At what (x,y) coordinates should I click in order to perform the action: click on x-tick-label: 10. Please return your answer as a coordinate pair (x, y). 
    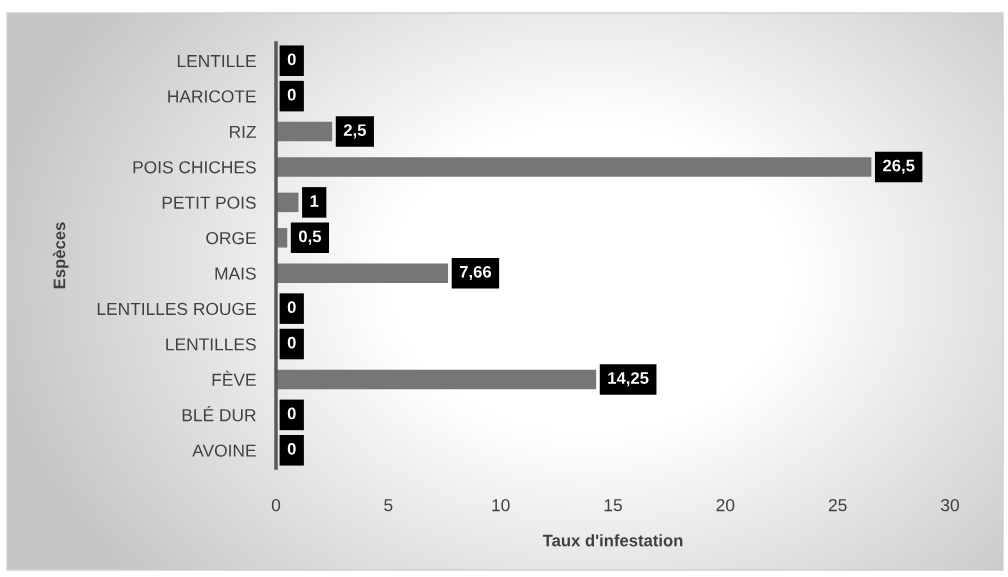
    Looking at the image, I should click on (501, 505).